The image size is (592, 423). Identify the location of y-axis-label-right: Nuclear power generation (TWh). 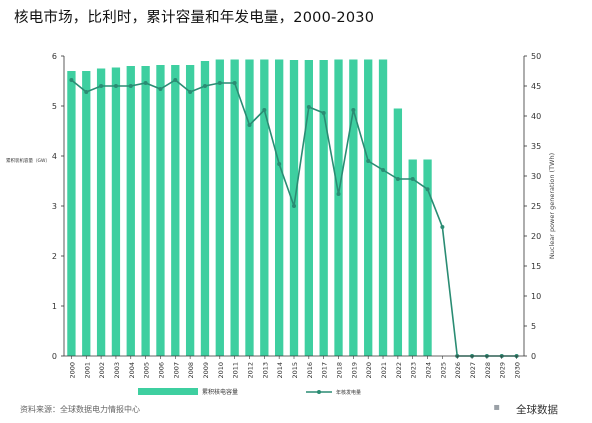
(552, 206).